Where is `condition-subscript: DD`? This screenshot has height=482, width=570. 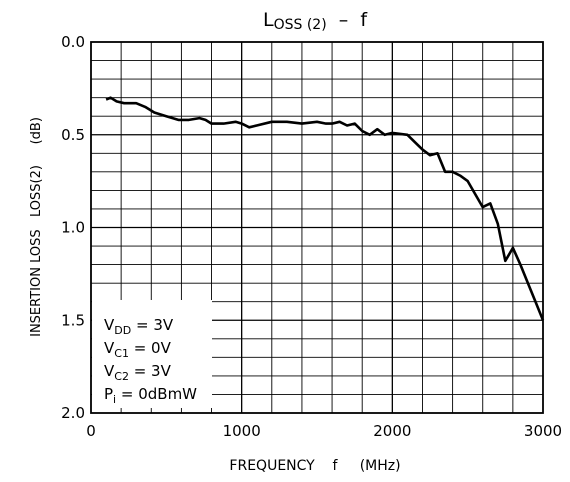 condition-subscript: DD is located at coordinates (122, 330).